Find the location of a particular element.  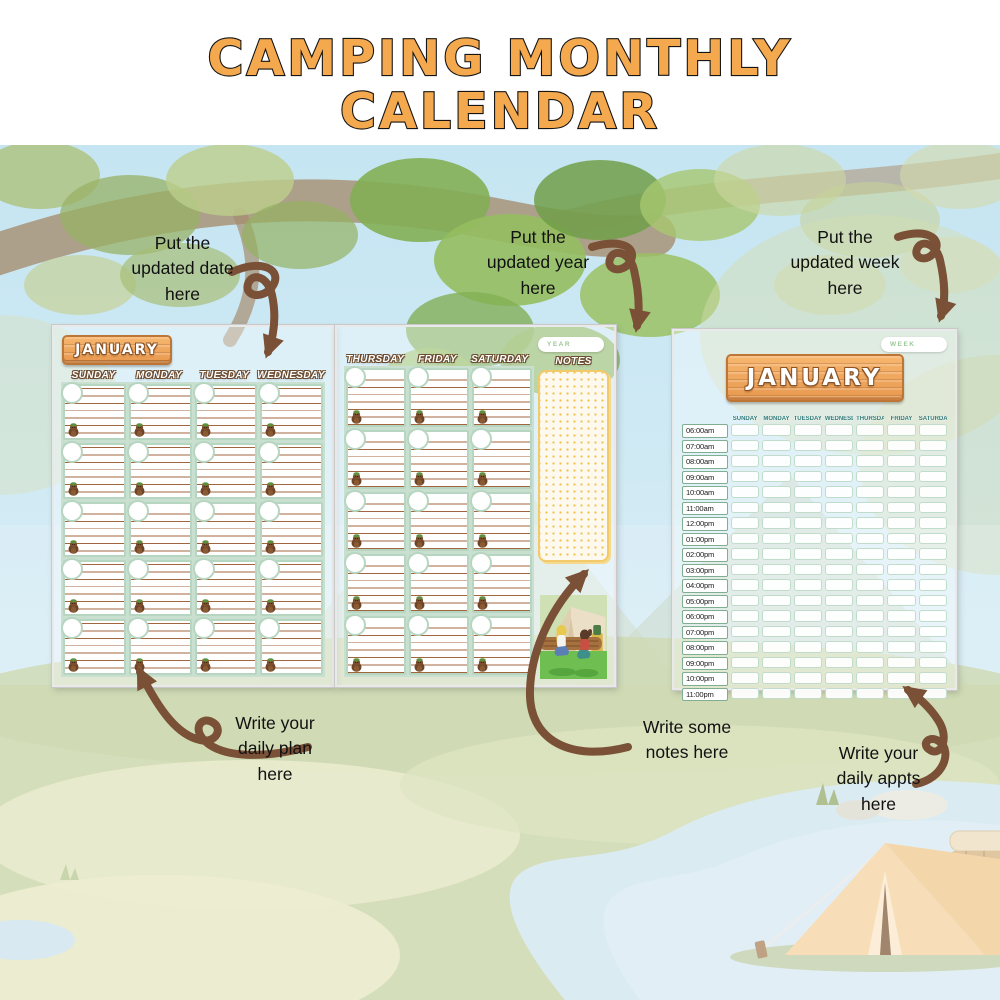

month-label-weekly: JANUARY is located at coordinates (814, 378).